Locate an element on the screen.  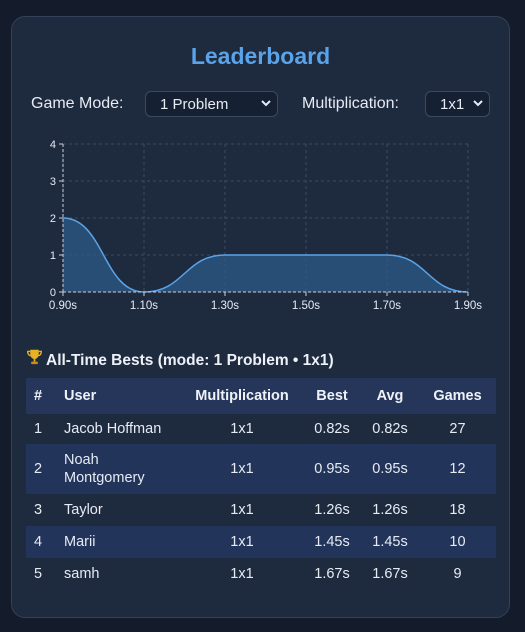
y-tick-label: 0 is located at coordinates (53, 293).